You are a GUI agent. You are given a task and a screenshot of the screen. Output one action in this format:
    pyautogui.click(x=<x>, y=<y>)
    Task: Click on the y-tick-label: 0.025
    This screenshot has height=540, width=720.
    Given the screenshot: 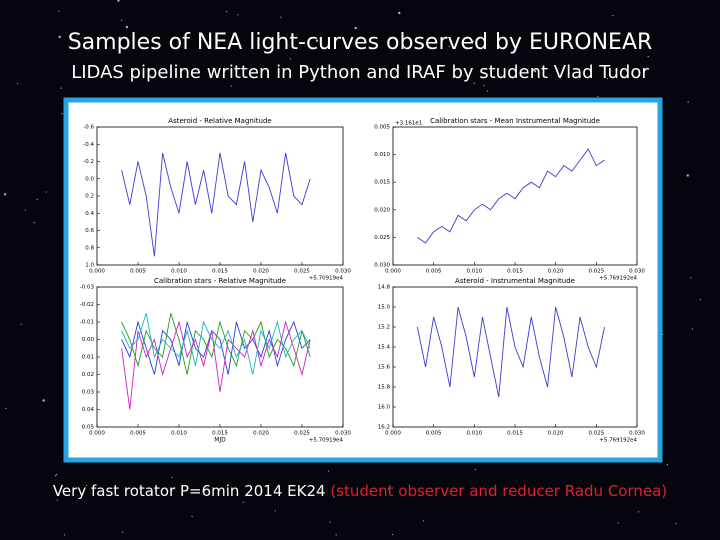 What is the action you would take?
    pyautogui.click(x=382, y=238)
    